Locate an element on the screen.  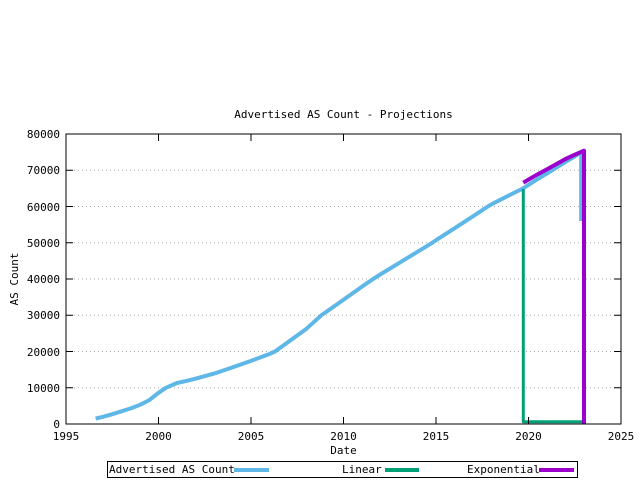
legend-label-exponential: Exponential is located at coordinates (503, 469).